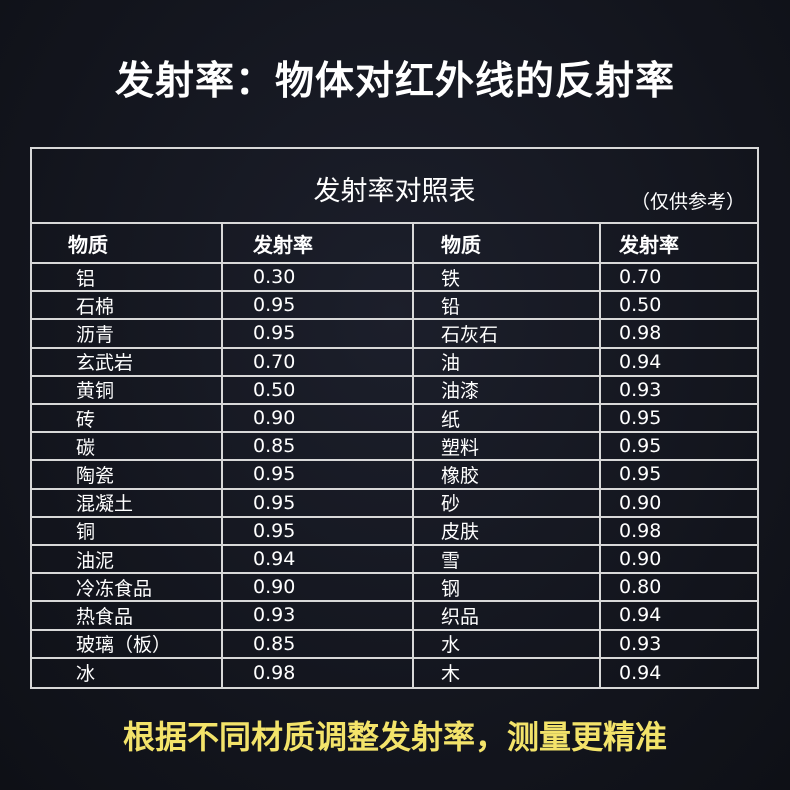  Describe the element at coordinates (507, 305) in the screenshot. I see `material-name: 铅` at that location.